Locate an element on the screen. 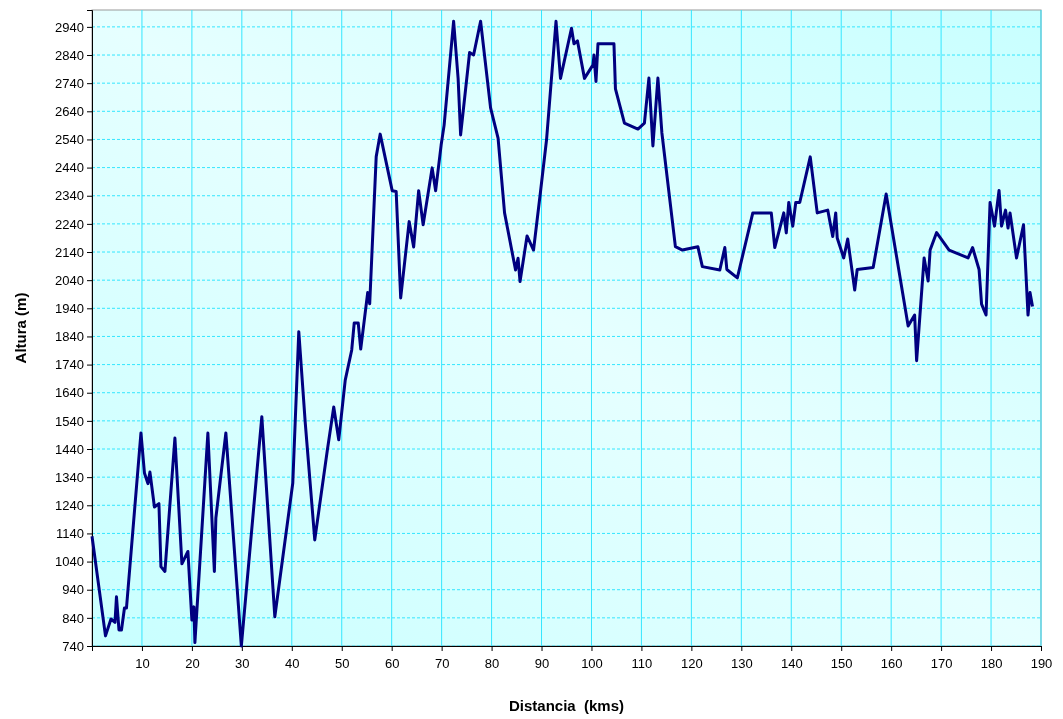 Image resolution: width=1063 pixels, height=719 pixels. y-tick-label: 1440 is located at coordinates (69, 449).